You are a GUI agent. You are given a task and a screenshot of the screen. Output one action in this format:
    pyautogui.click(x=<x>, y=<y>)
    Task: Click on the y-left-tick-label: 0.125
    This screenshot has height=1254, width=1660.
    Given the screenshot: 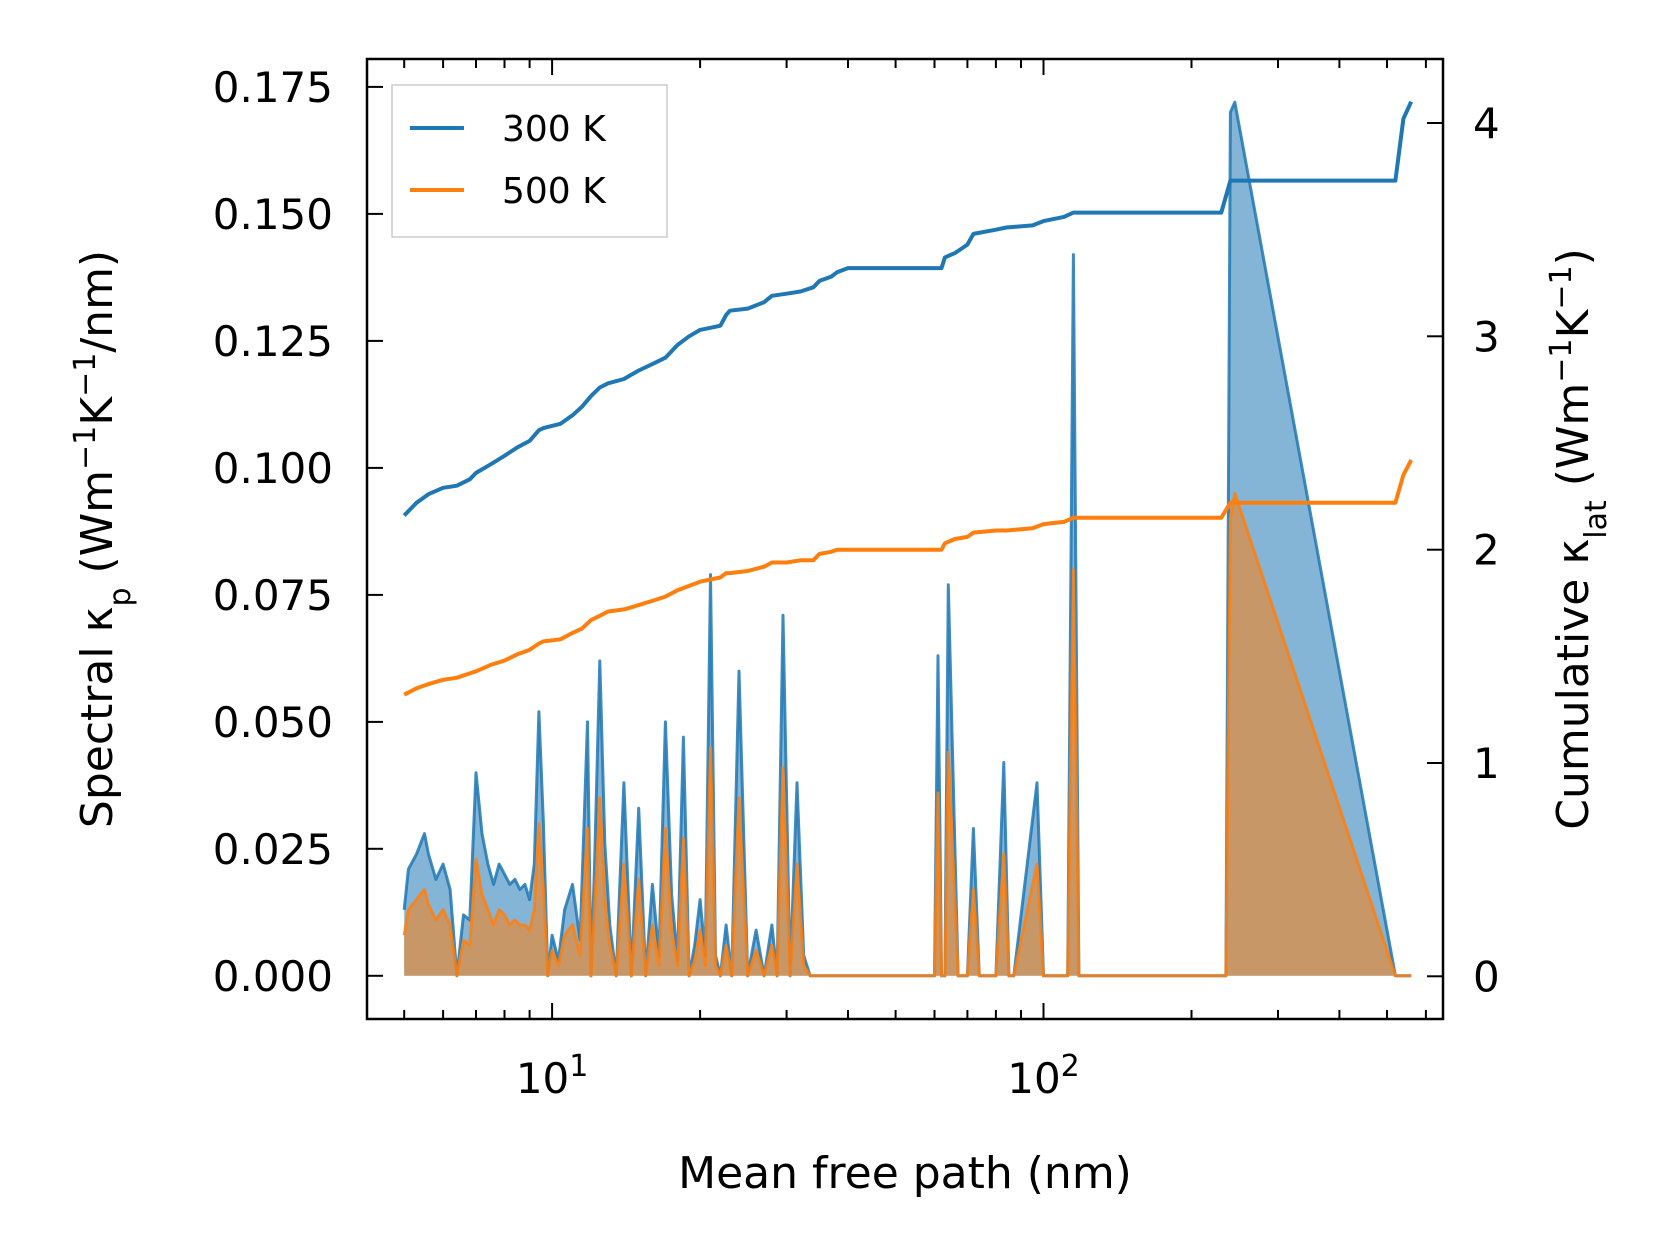 What is the action you would take?
    pyautogui.click(x=273, y=341)
    